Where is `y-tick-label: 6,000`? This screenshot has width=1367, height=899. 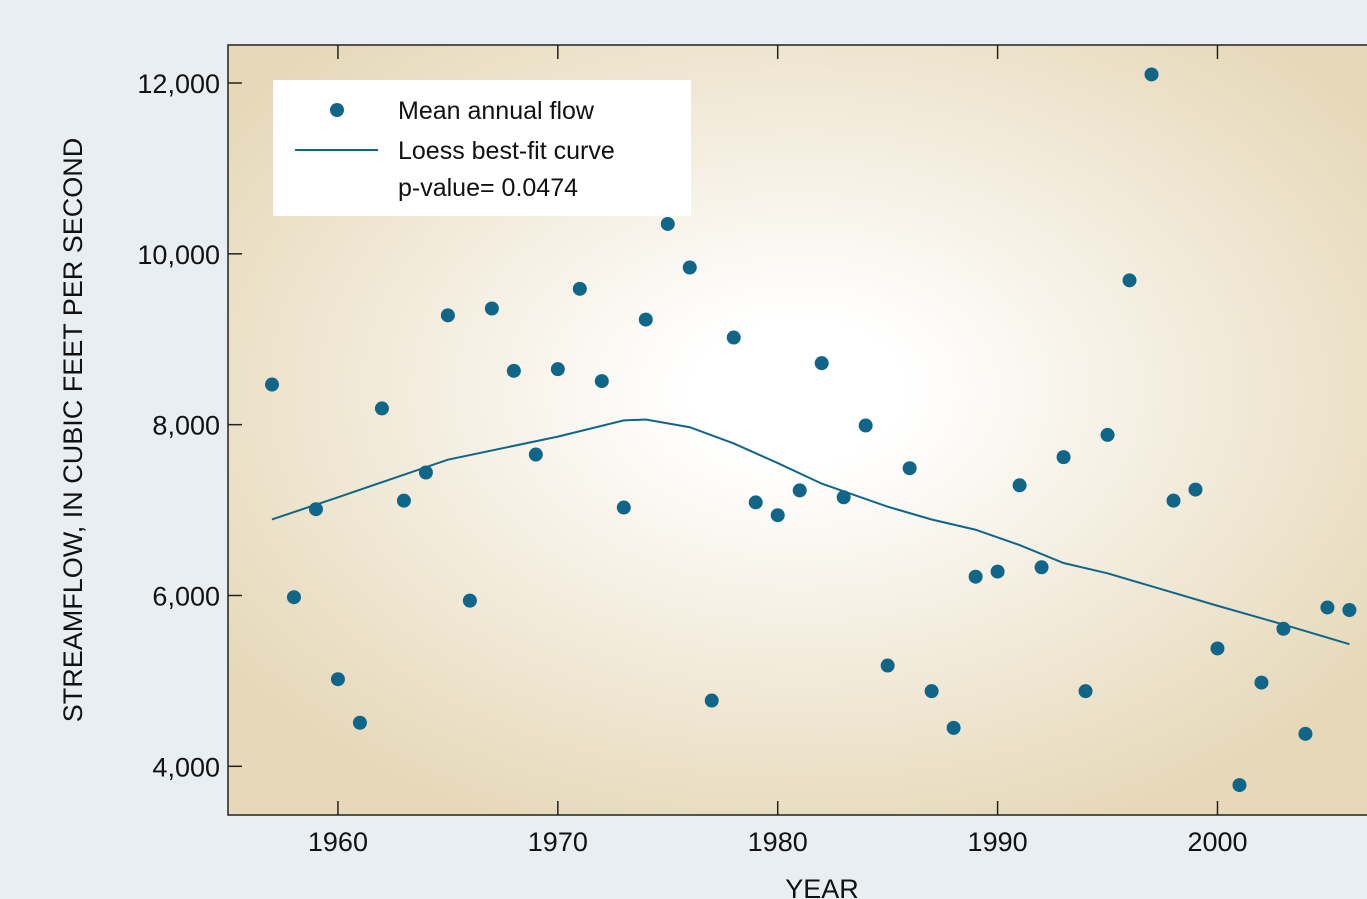
y-tick-label: 6,000 is located at coordinates (186, 596).